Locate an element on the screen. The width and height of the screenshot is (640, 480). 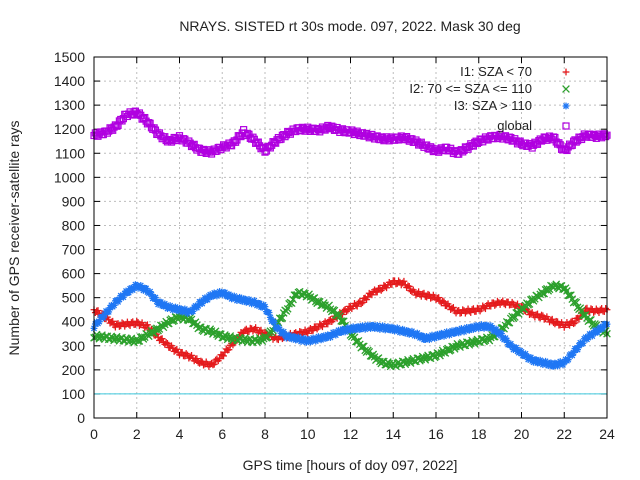
legend-entry-global: global is located at coordinates (514, 125).